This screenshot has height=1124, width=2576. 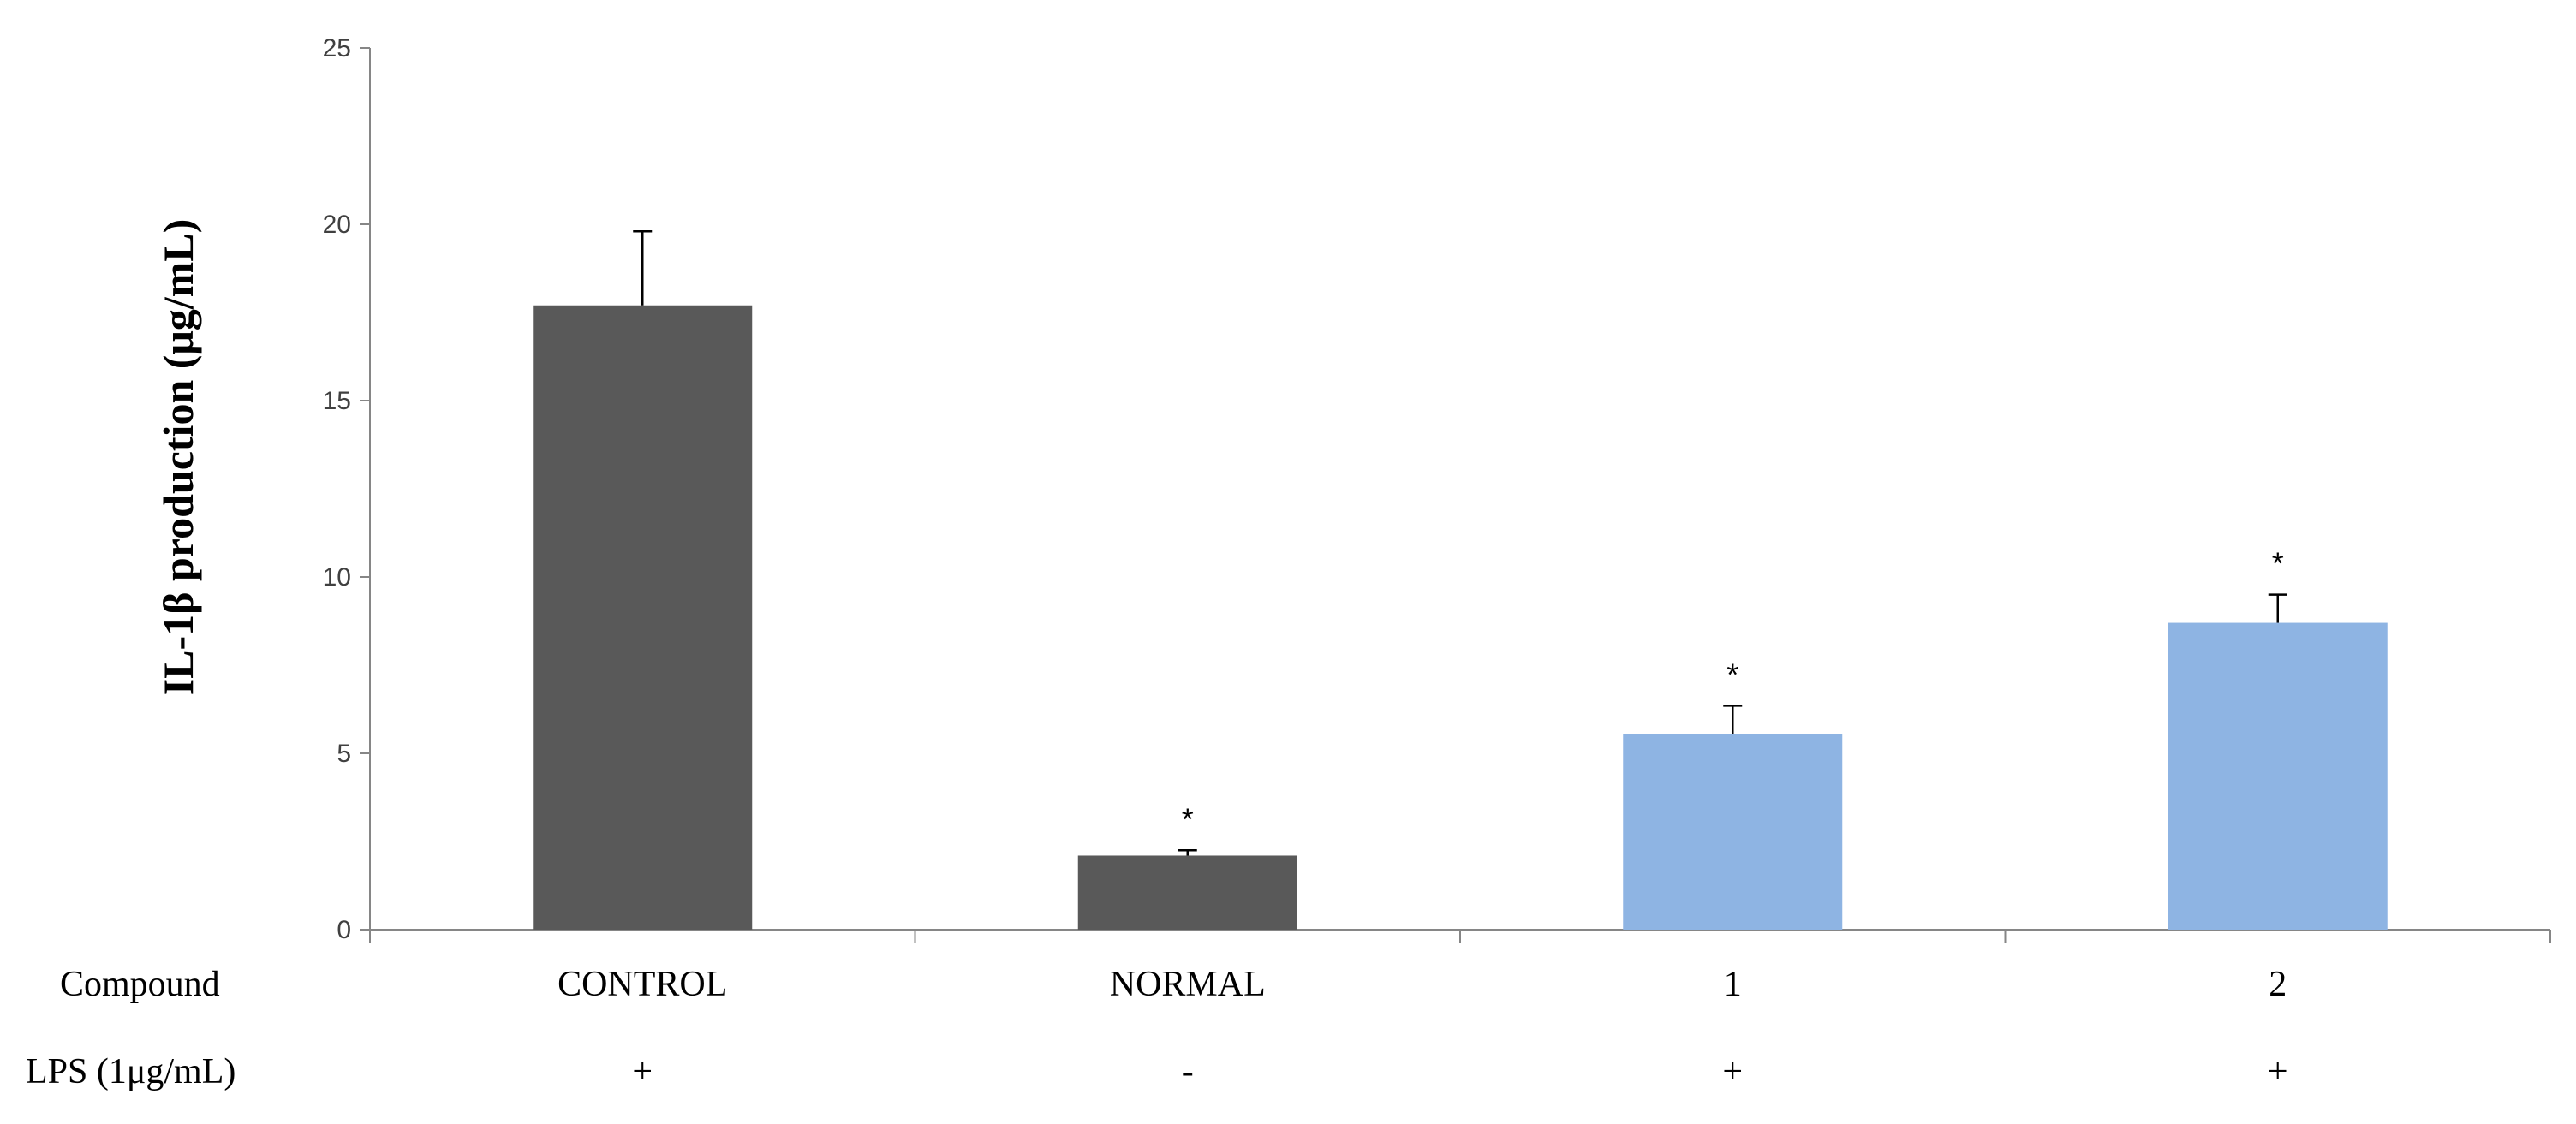 What do you see at coordinates (337, 401) in the screenshot?
I see `y-tick-label: 15` at bounding box center [337, 401].